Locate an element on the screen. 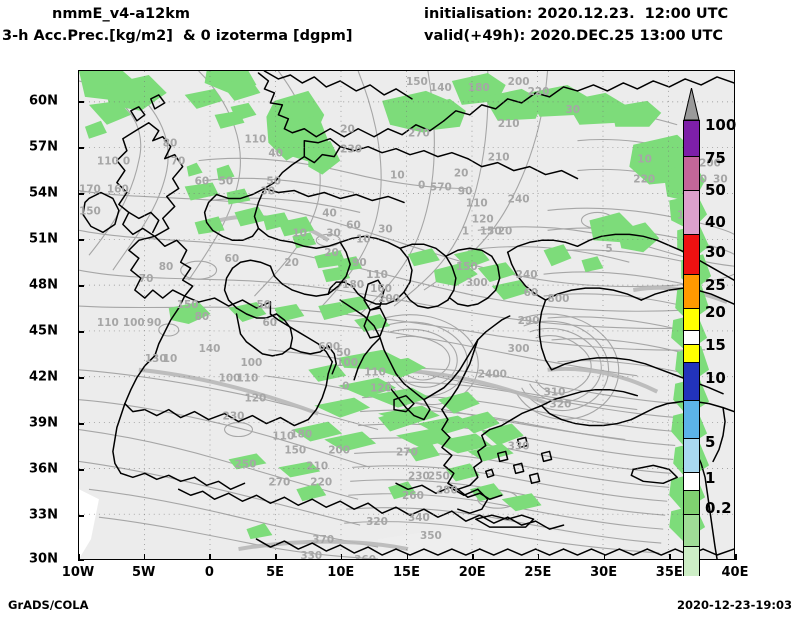  colorbar-tick-label: 20 is located at coordinates (715, 312).